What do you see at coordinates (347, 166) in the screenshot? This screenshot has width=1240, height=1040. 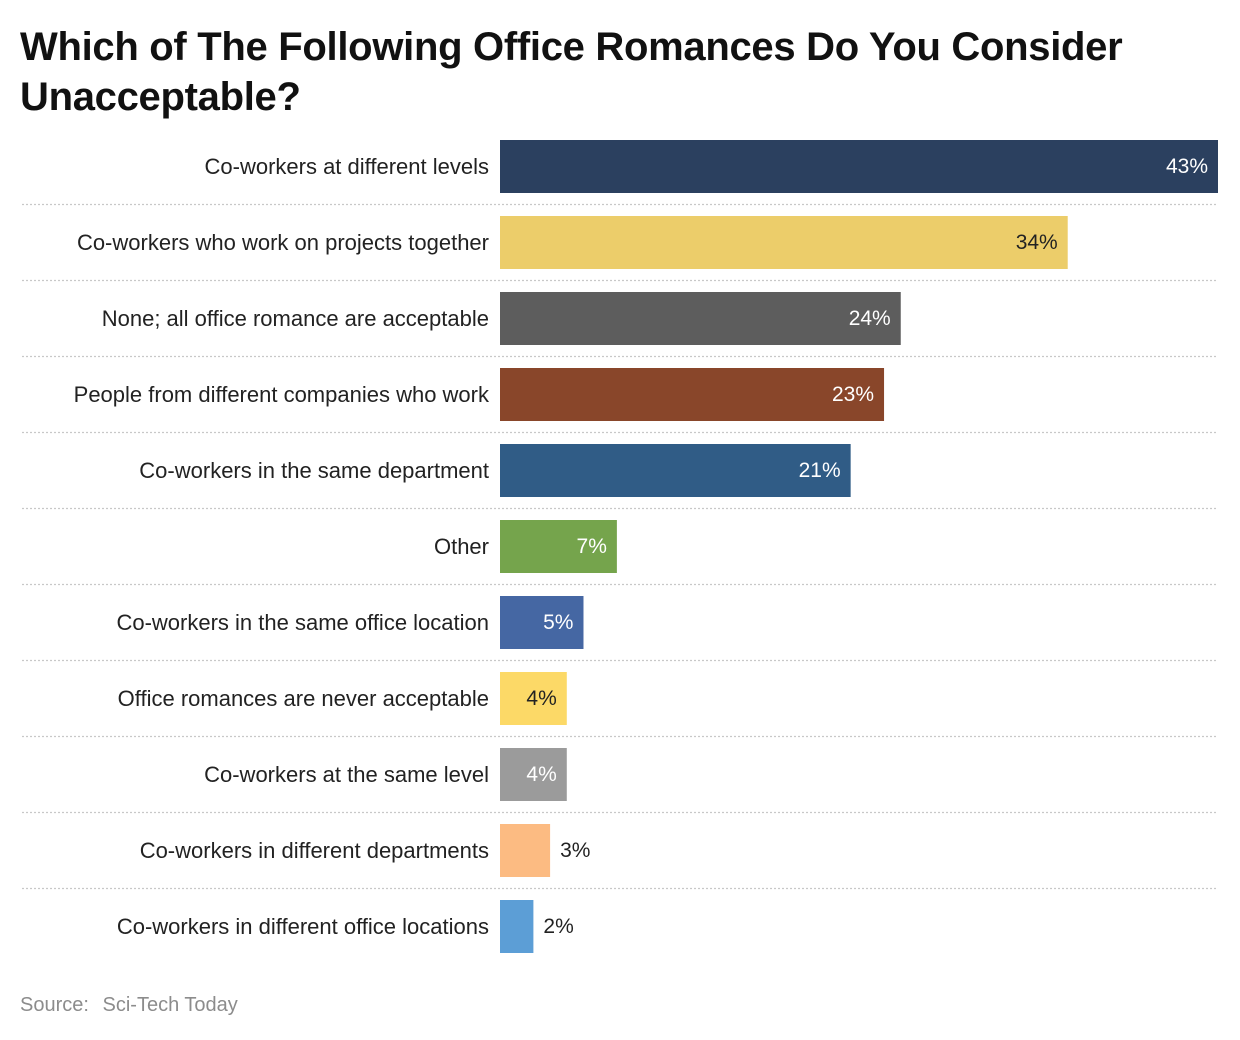 I see `category-label: Co-workers at different levels` at bounding box center [347, 166].